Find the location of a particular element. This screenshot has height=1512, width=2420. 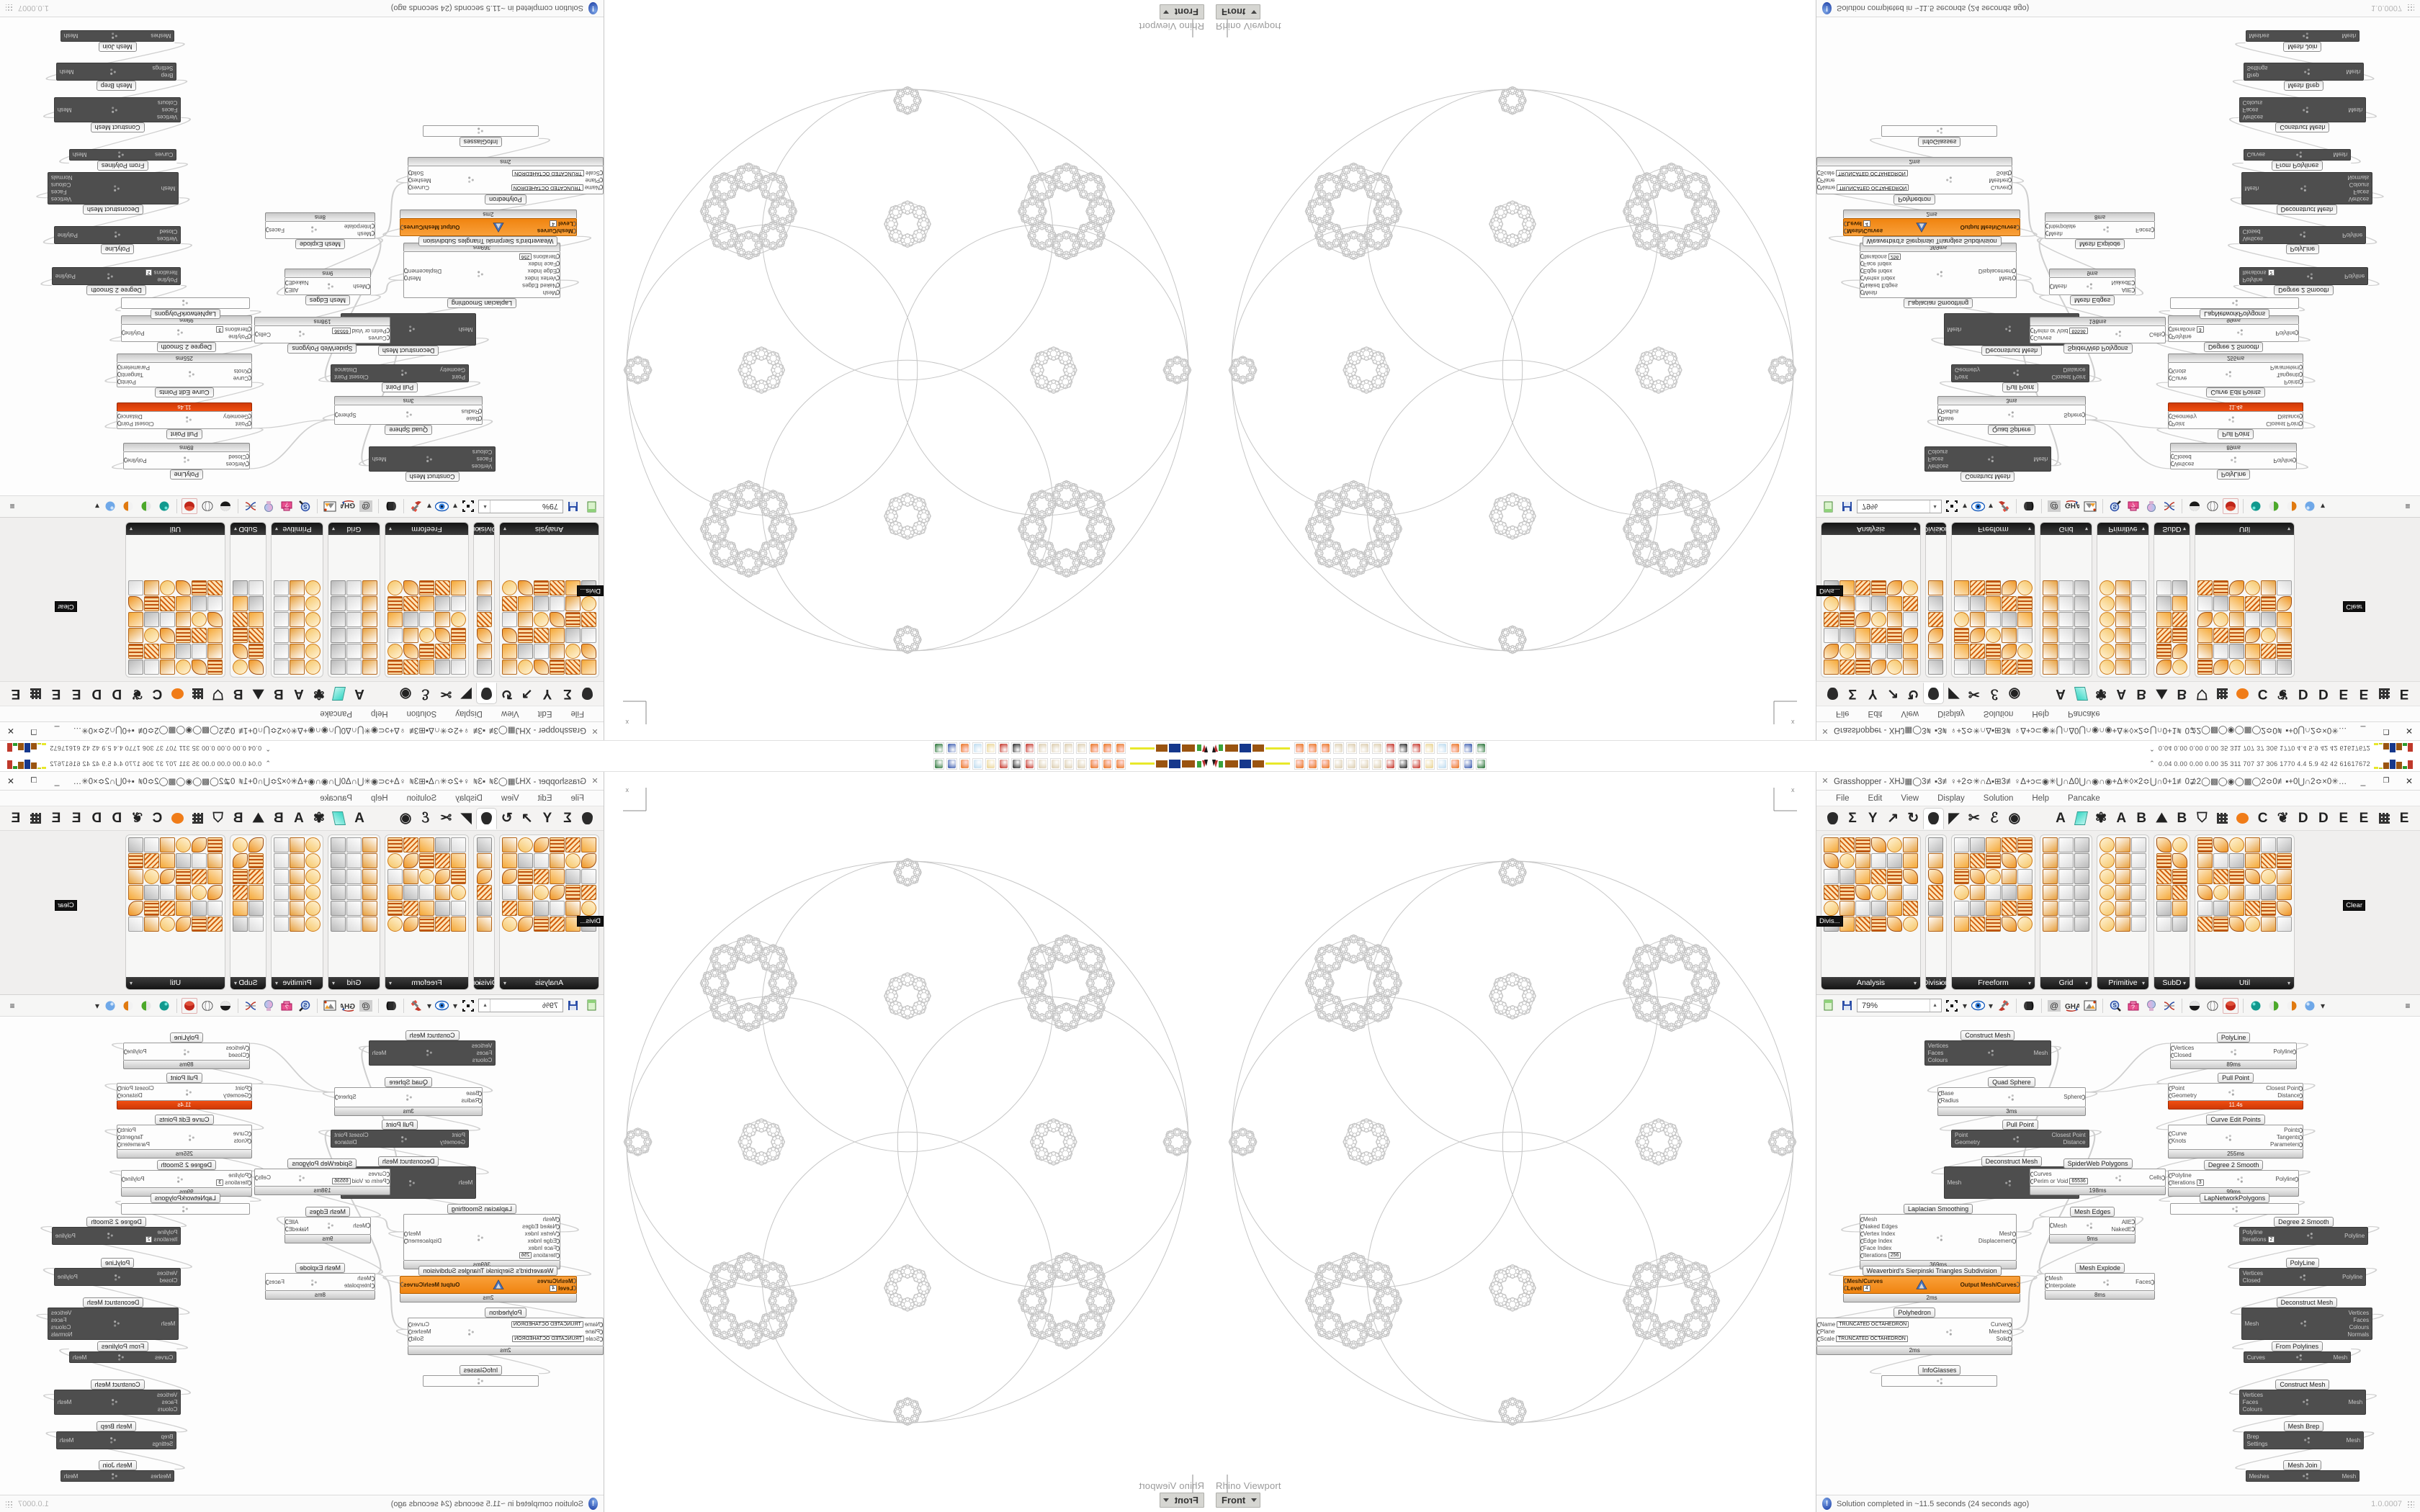

start-logo-icon is located at coordinates (1218, 749).